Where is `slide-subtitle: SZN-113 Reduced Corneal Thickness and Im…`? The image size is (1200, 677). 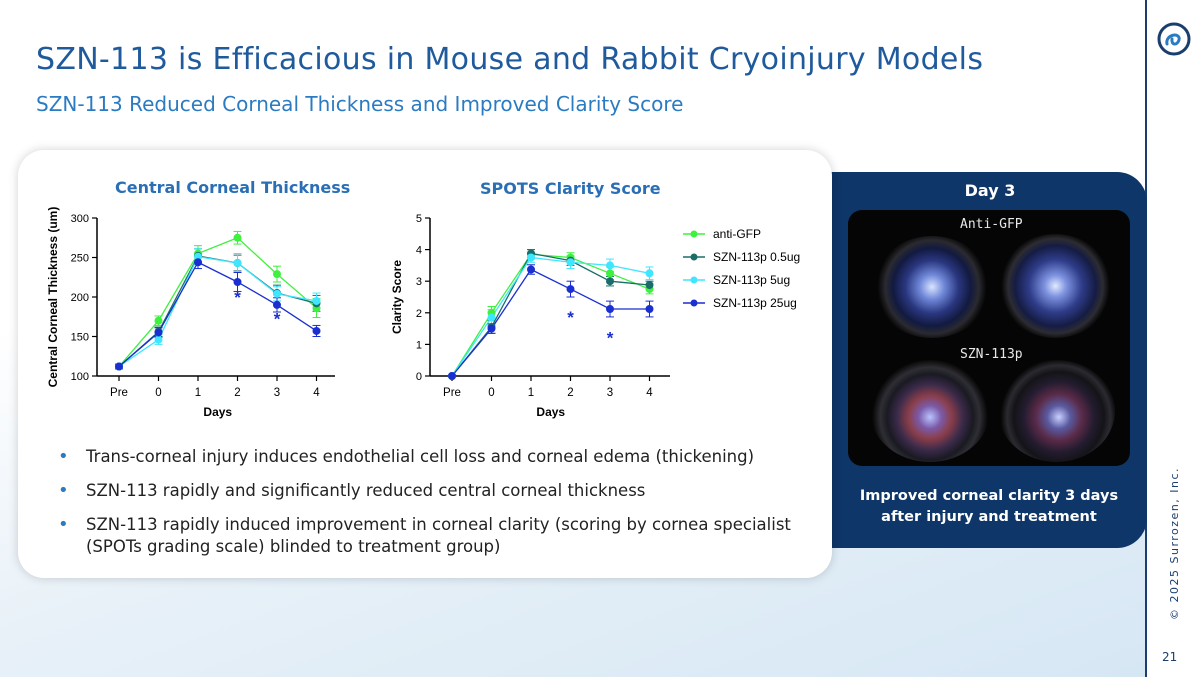 slide-subtitle: SZN-113 Reduced Corneal Thickness and Im… is located at coordinates (360, 104).